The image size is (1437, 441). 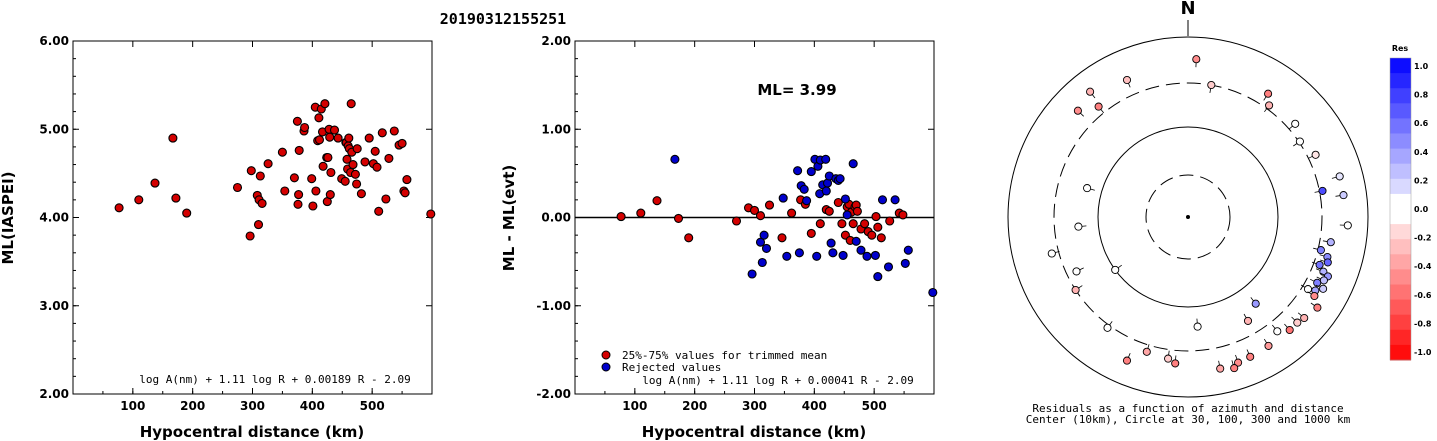 I want to click on legend-label-trimmed: 25%-75% values for trimmed mean, so click(x=724, y=355).